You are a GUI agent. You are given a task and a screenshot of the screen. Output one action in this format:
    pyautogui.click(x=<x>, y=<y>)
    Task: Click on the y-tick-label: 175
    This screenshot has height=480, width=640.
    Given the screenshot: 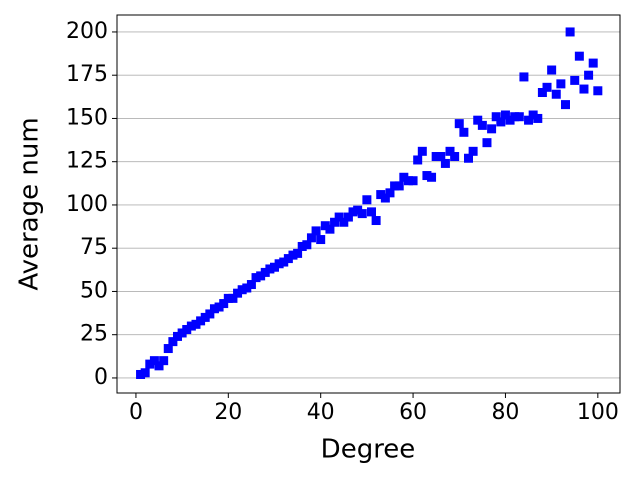 What is the action you would take?
    pyautogui.click(x=87, y=74)
    